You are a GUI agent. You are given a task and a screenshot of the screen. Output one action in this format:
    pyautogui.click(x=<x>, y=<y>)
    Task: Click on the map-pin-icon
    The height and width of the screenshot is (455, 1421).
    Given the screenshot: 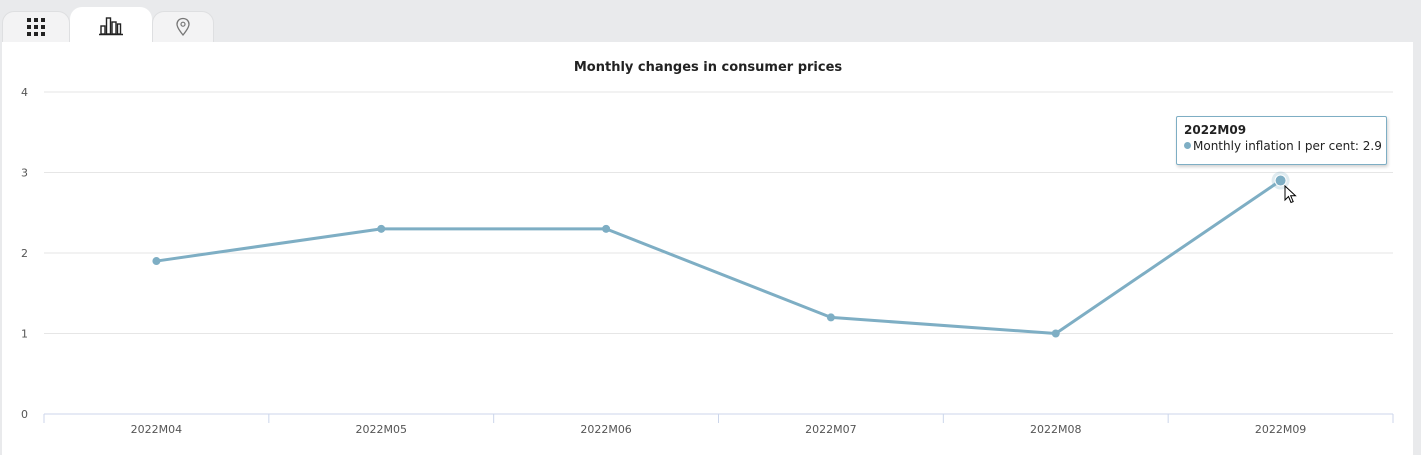 What is the action you would take?
    pyautogui.click(x=183, y=26)
    